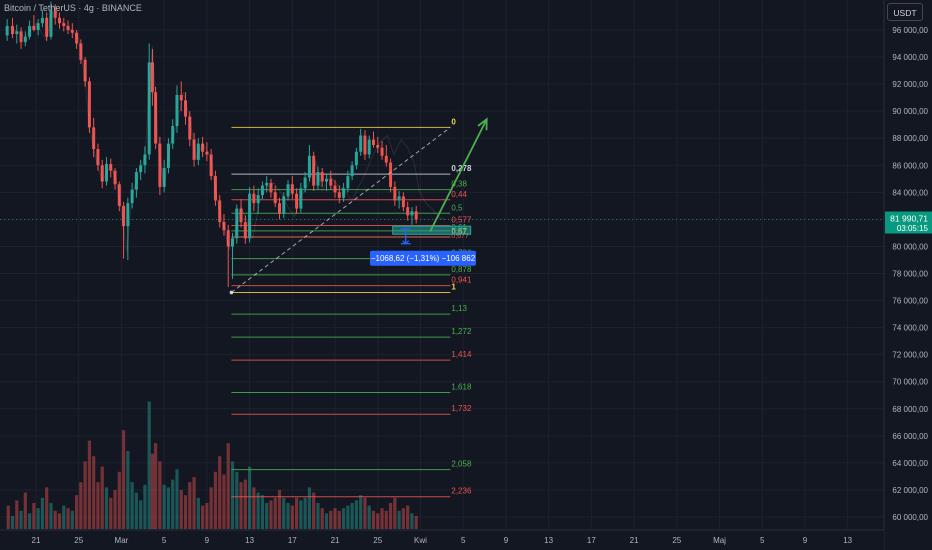  Describe the element at coordinates (910, 57) in the screenshot. I see `price-tick-label: 94 000,00` at that location.